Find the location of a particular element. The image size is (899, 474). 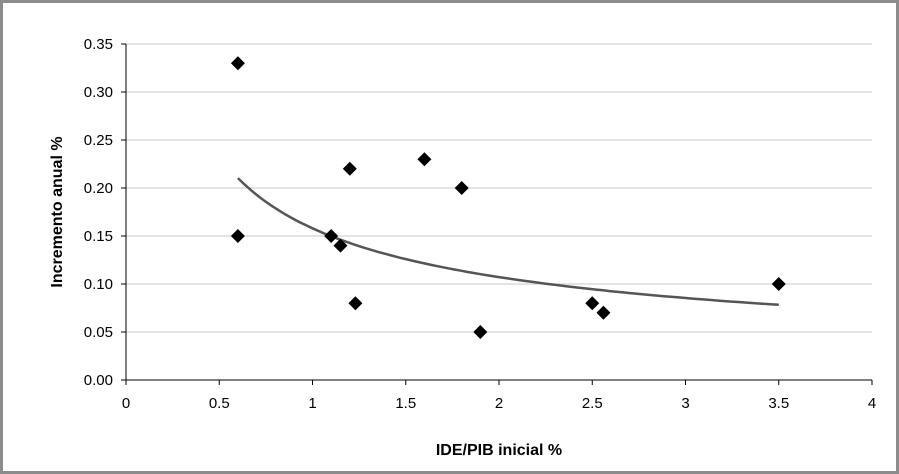

x-tick-label: 1 is located at coordinates (312, 403).